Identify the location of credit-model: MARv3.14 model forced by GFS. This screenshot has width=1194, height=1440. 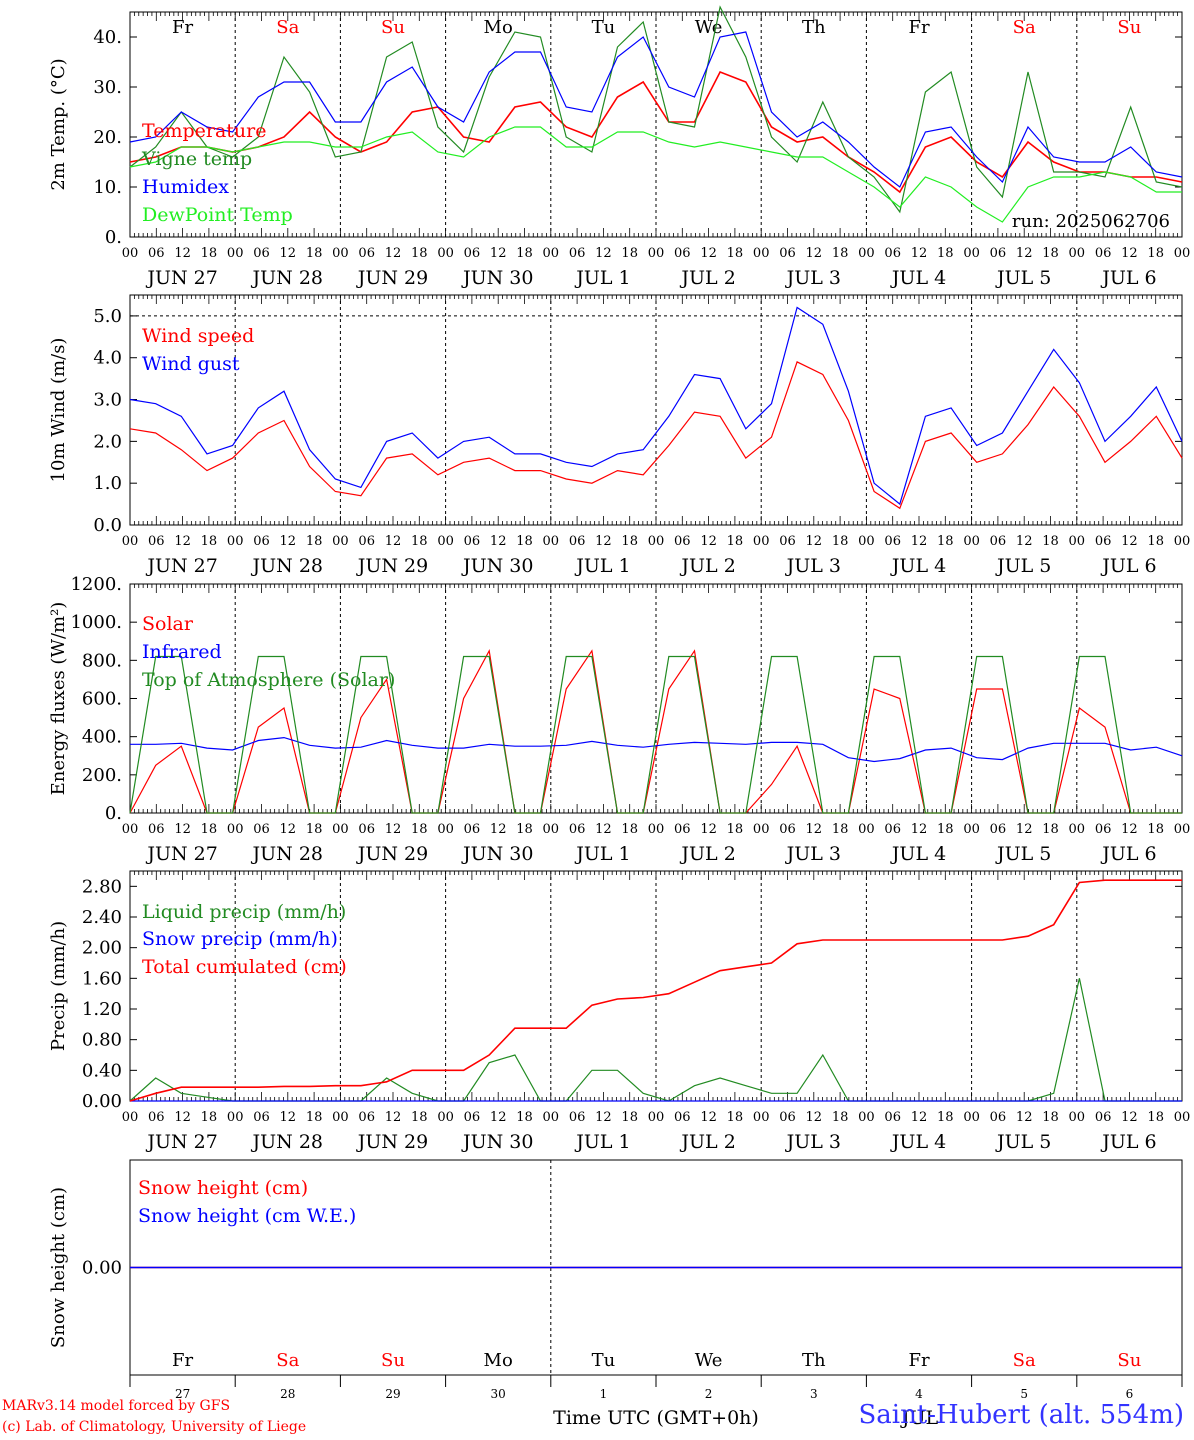
(116, 1406).